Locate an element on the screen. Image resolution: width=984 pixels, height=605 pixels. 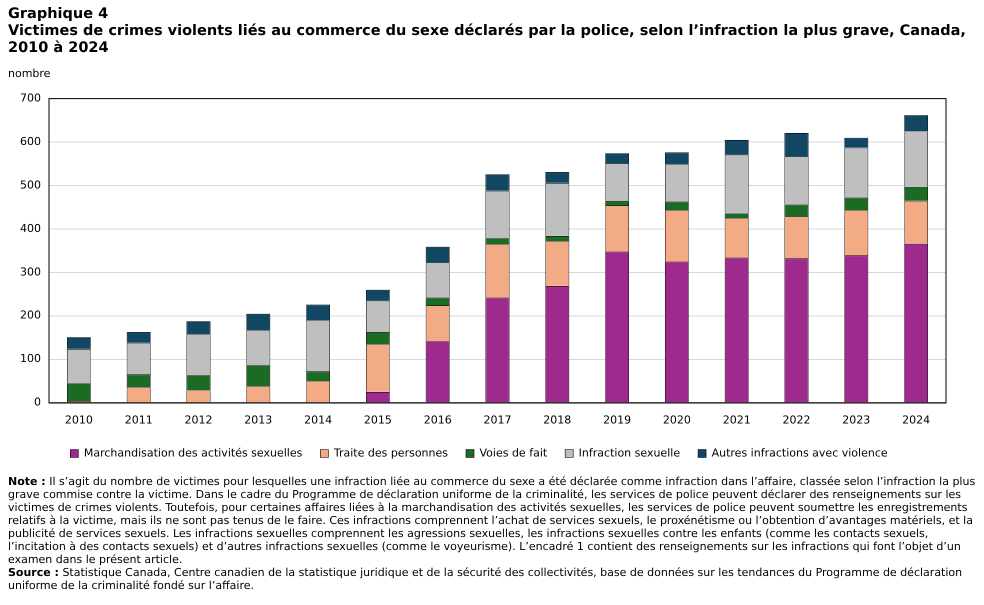
y-tick-label: 100 is located at coordinates (30, 359).